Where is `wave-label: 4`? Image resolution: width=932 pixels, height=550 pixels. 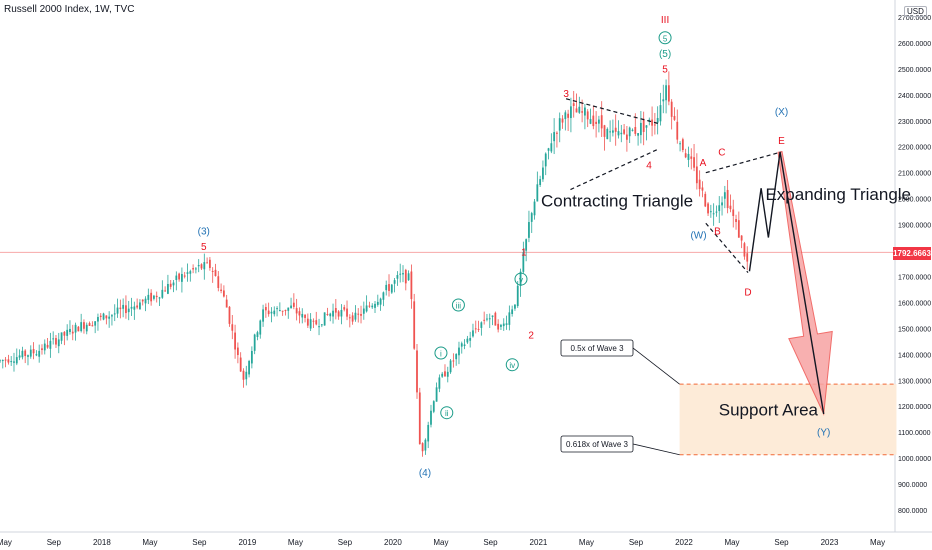 wave-label: 4 is located at coordinates (649, 165).